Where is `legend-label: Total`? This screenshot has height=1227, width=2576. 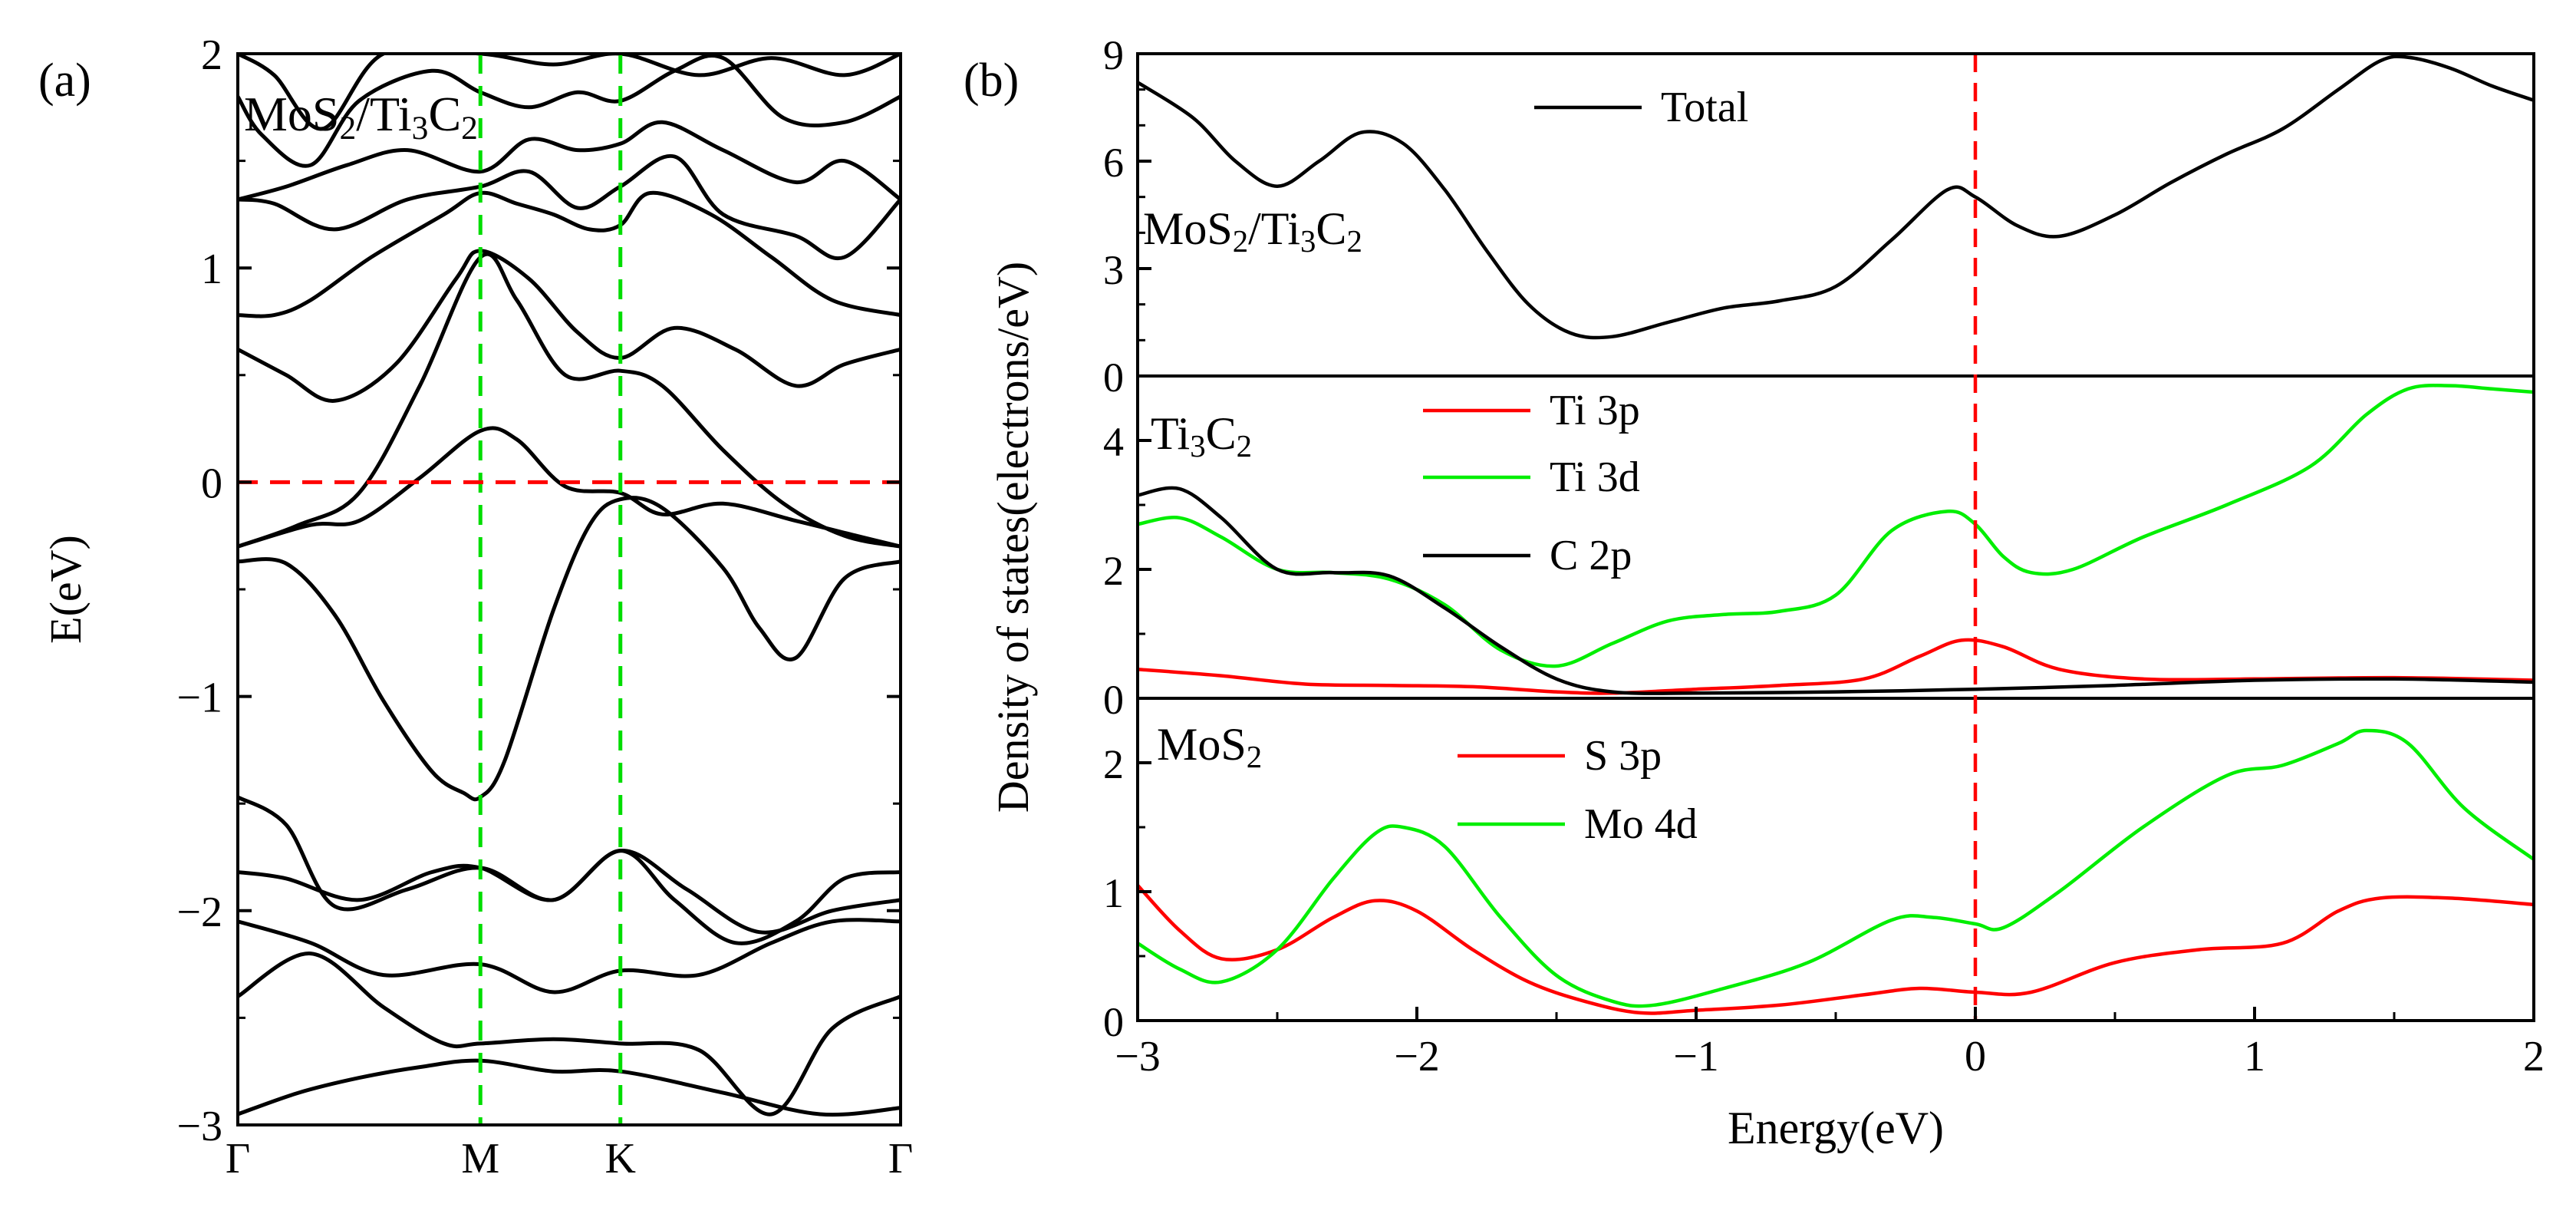
legend-label: Total is located at coordinates (1704, 107).